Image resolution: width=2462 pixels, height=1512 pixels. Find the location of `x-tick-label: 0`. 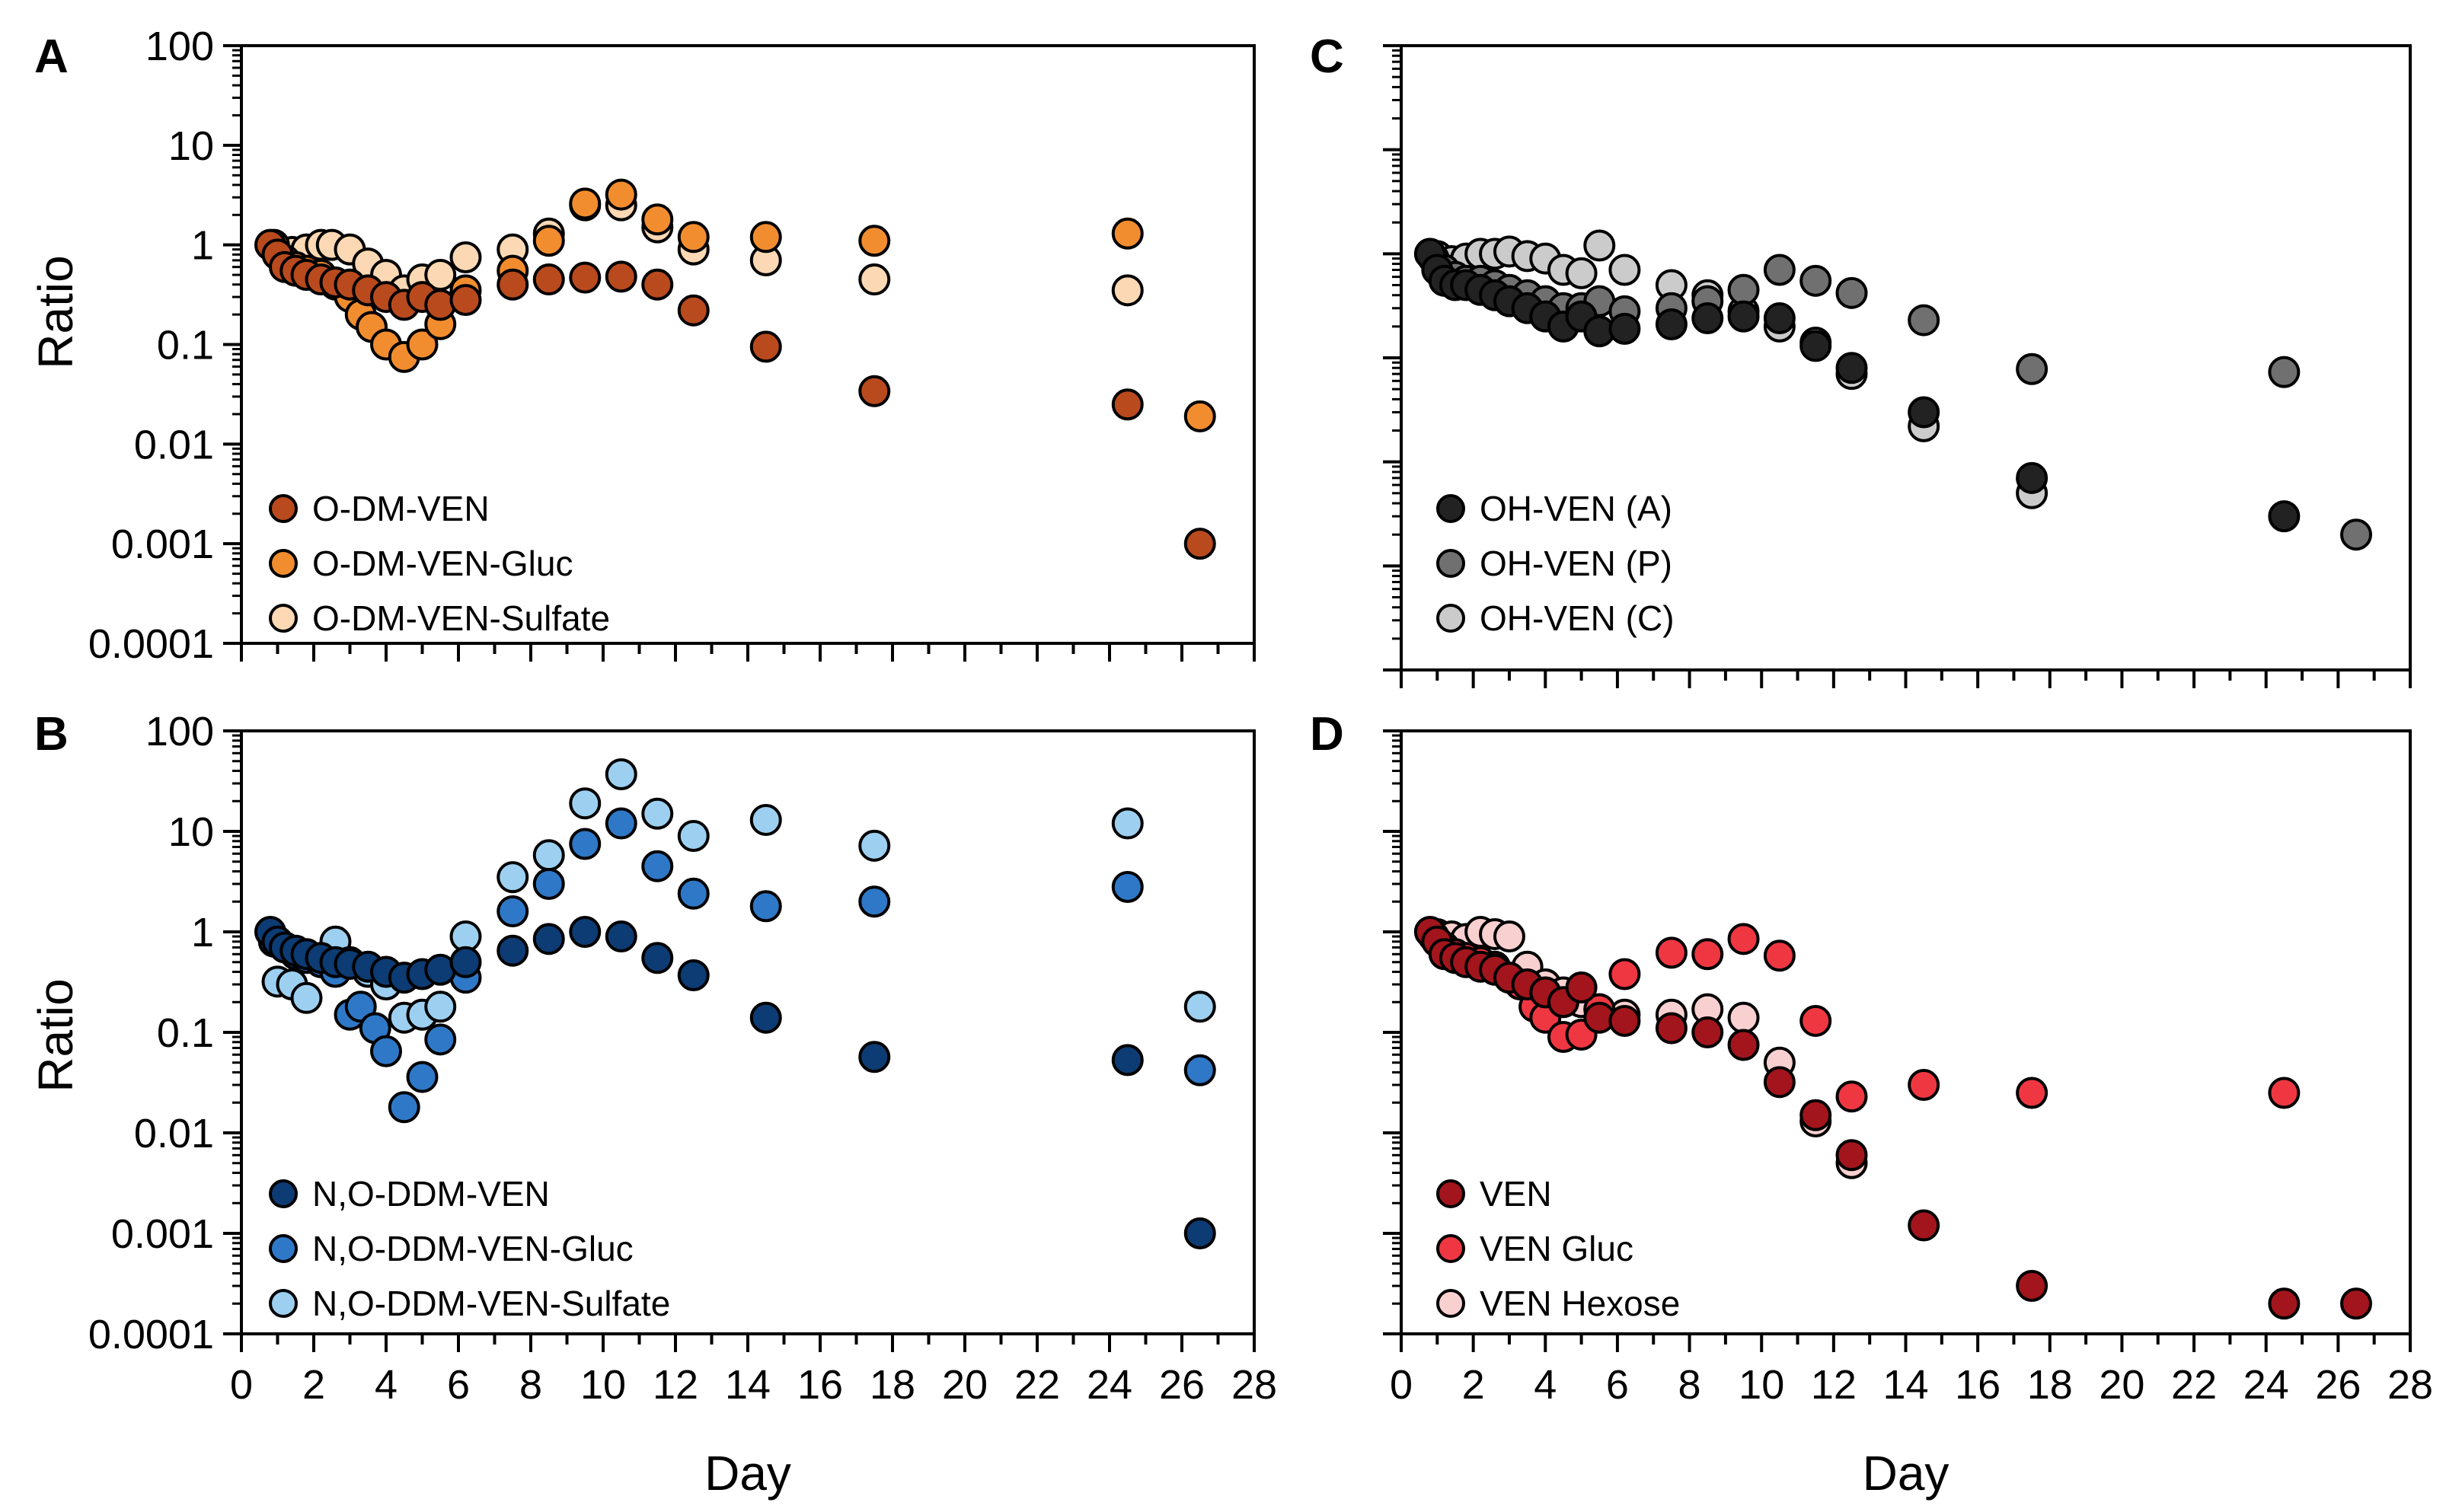

x-tick-label: 0 is located at coordinates (241, 1385).